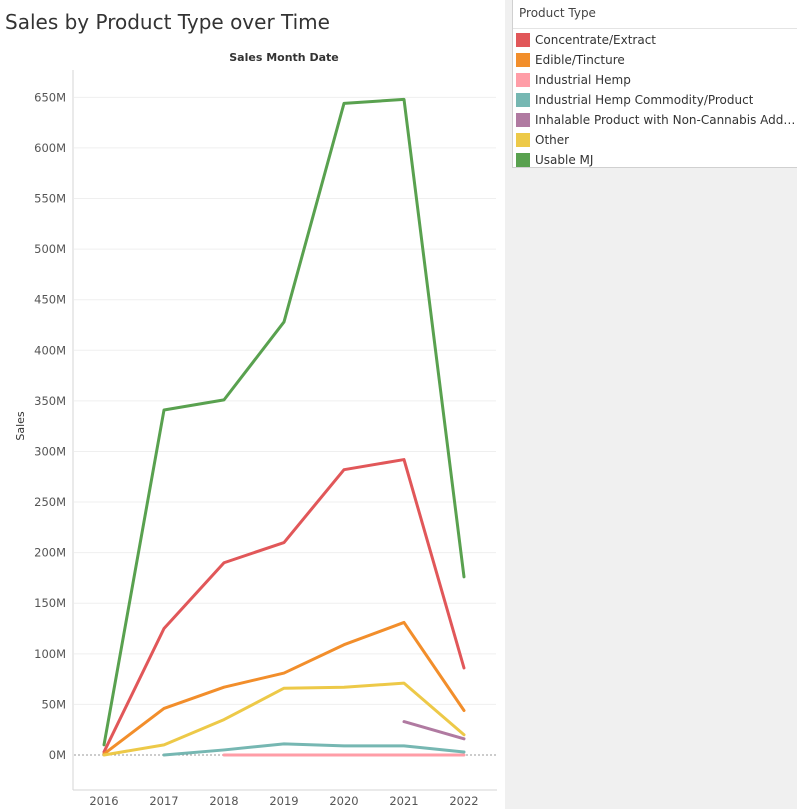 This screenshot has width=797, height=809. What do you see at coordinates (656, 60) in the screenshot?
I see `legend-item: Edible/Tincture` at bounding box center [656, 60].